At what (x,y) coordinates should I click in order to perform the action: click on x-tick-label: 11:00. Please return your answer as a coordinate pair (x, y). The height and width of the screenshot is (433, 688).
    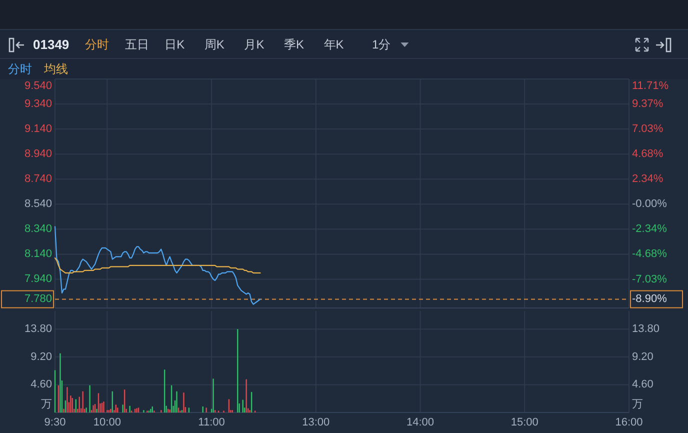
    Looking at the image, I should click on (211, 422).